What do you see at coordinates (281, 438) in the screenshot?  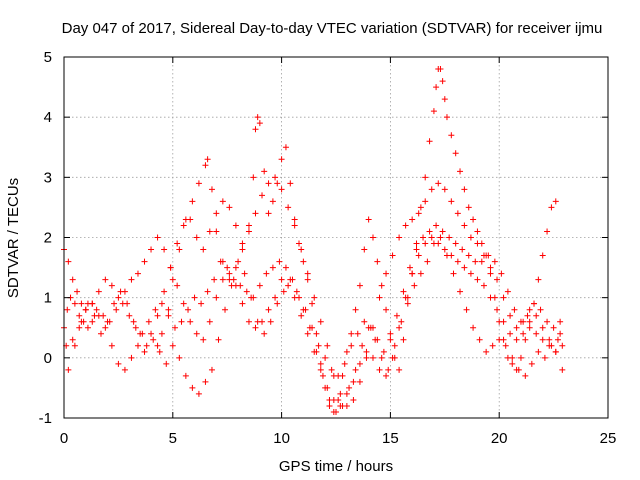 I see `x-tick-label: 10` at bounding box center [281, 438].